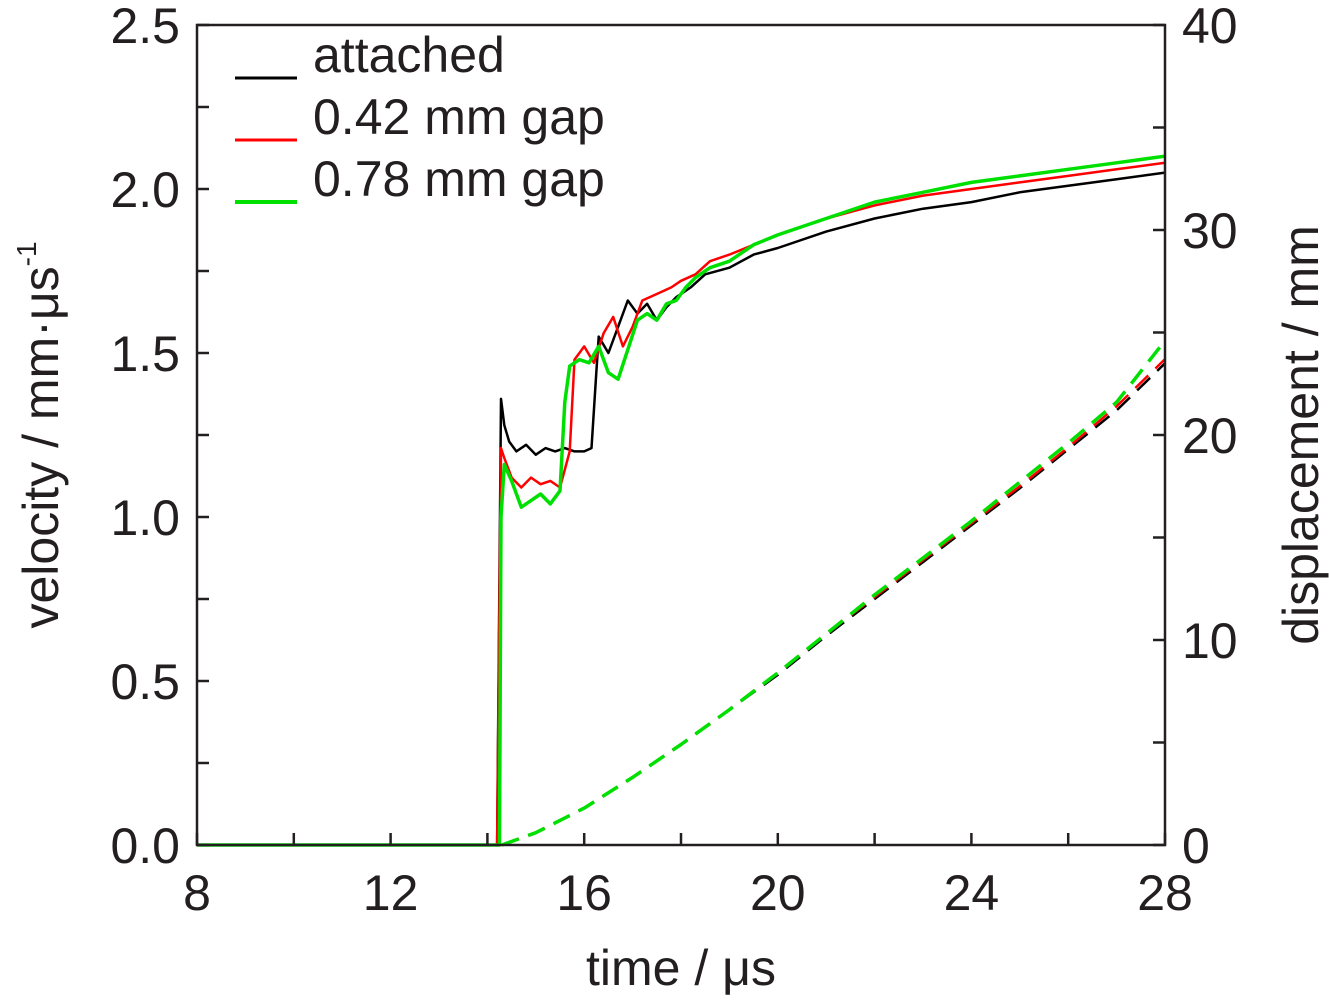 The height and width of the screenshot is (1002, 1329). I want to click on y-tick-label: 2.0, so click(145, 190).